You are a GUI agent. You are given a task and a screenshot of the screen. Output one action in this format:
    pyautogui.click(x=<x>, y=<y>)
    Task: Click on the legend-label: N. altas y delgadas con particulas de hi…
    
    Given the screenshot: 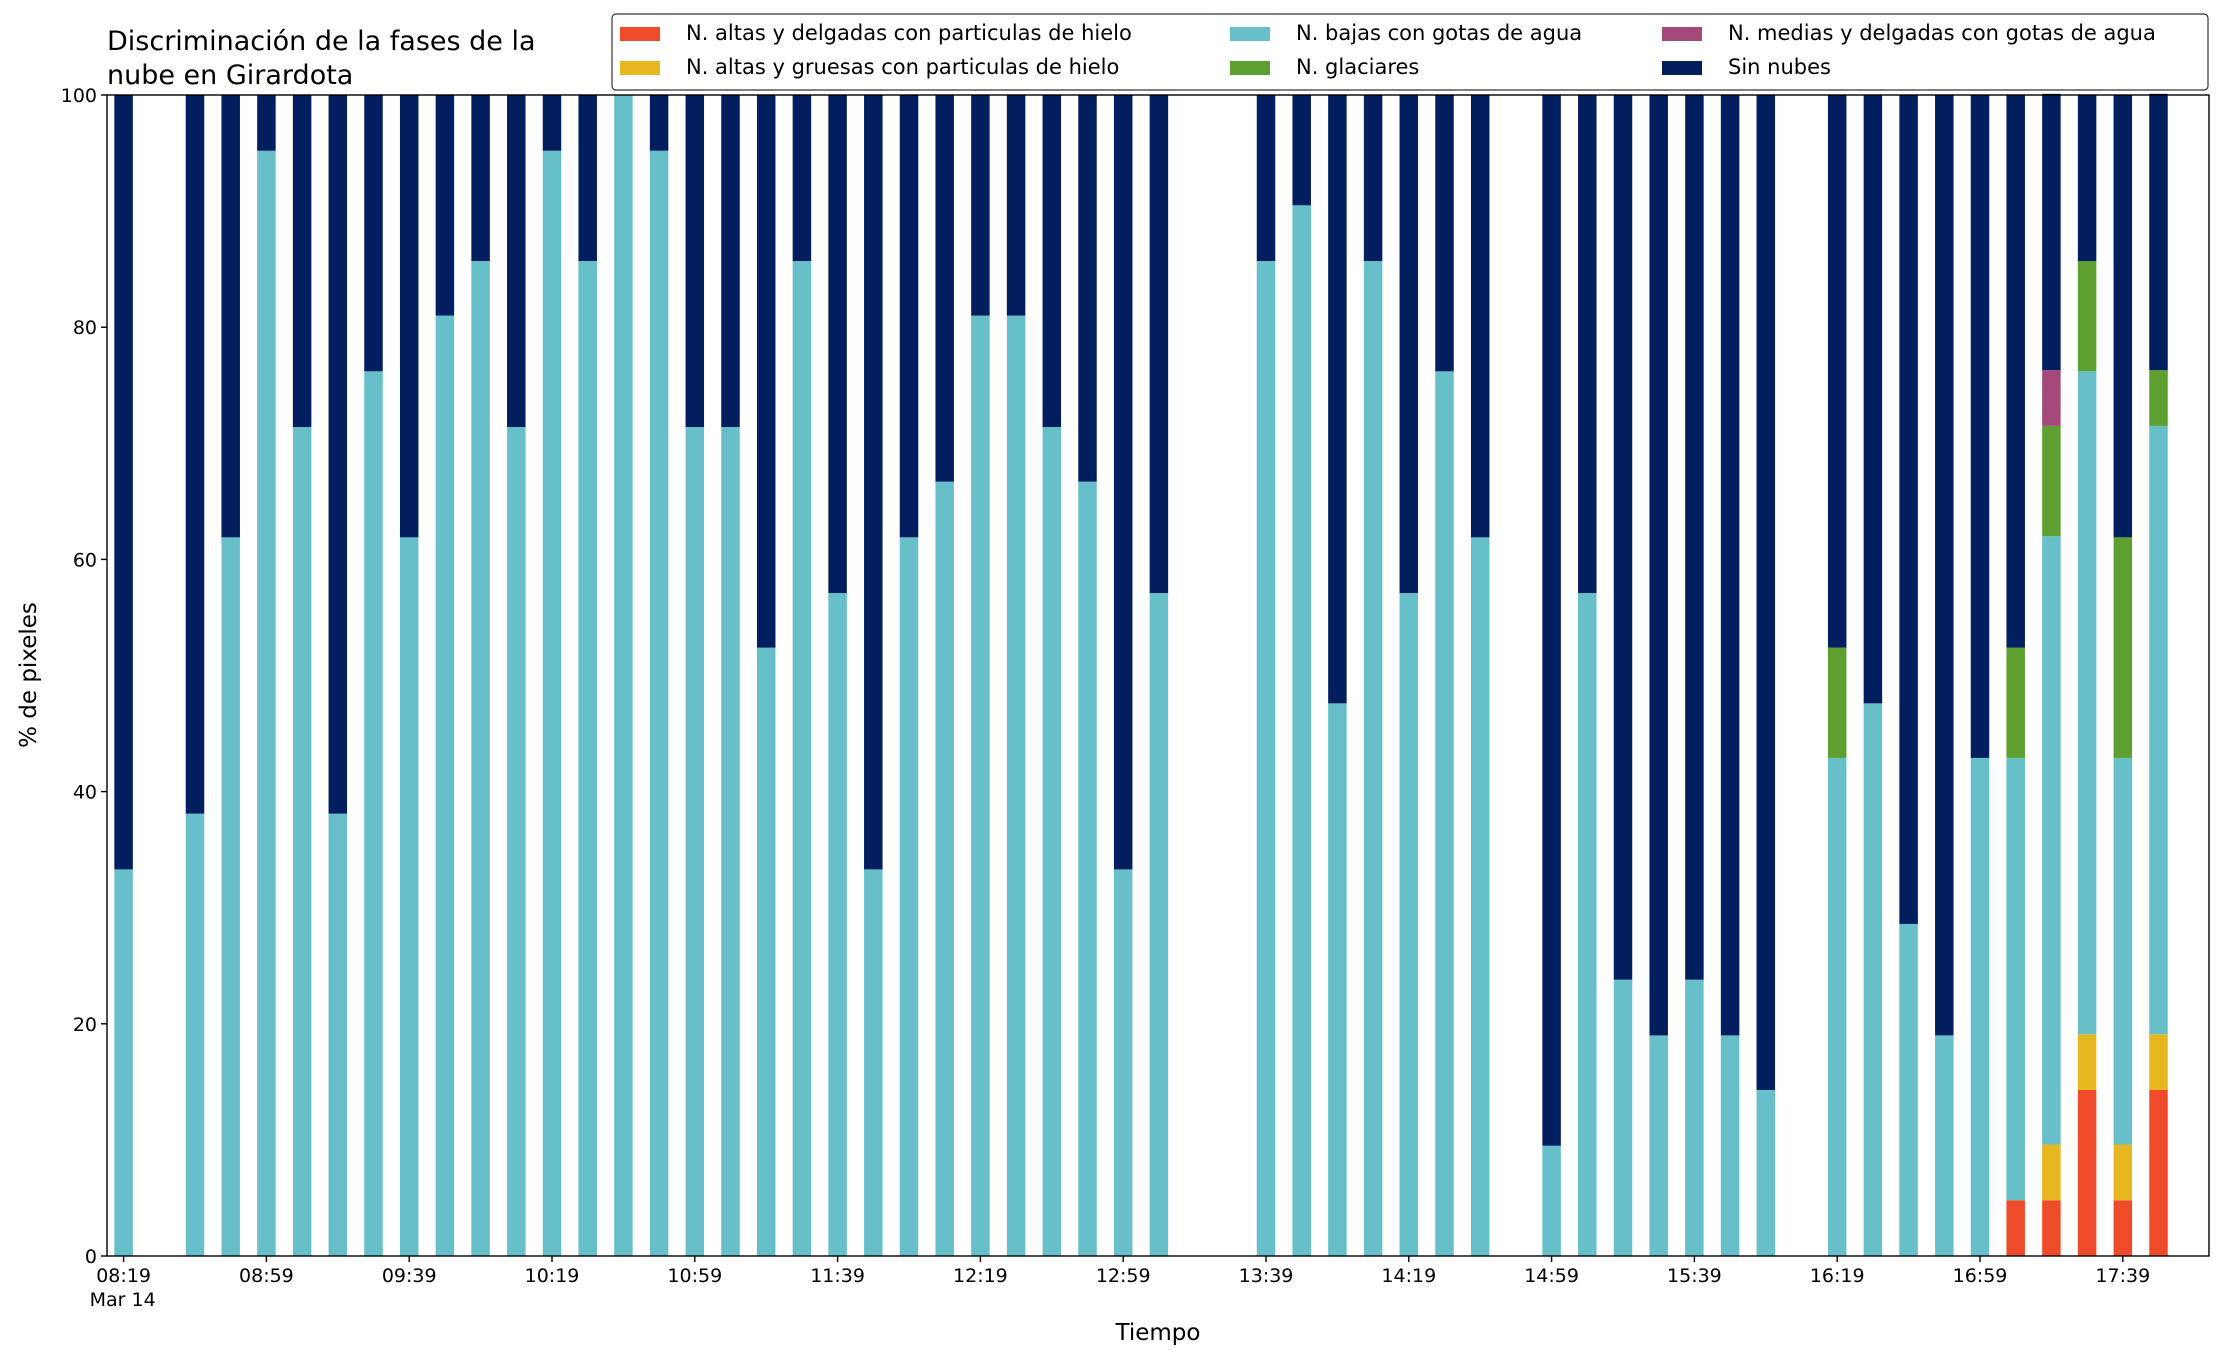 What is the action you would take?
    pyautogui.click(x=909, y=33)
    